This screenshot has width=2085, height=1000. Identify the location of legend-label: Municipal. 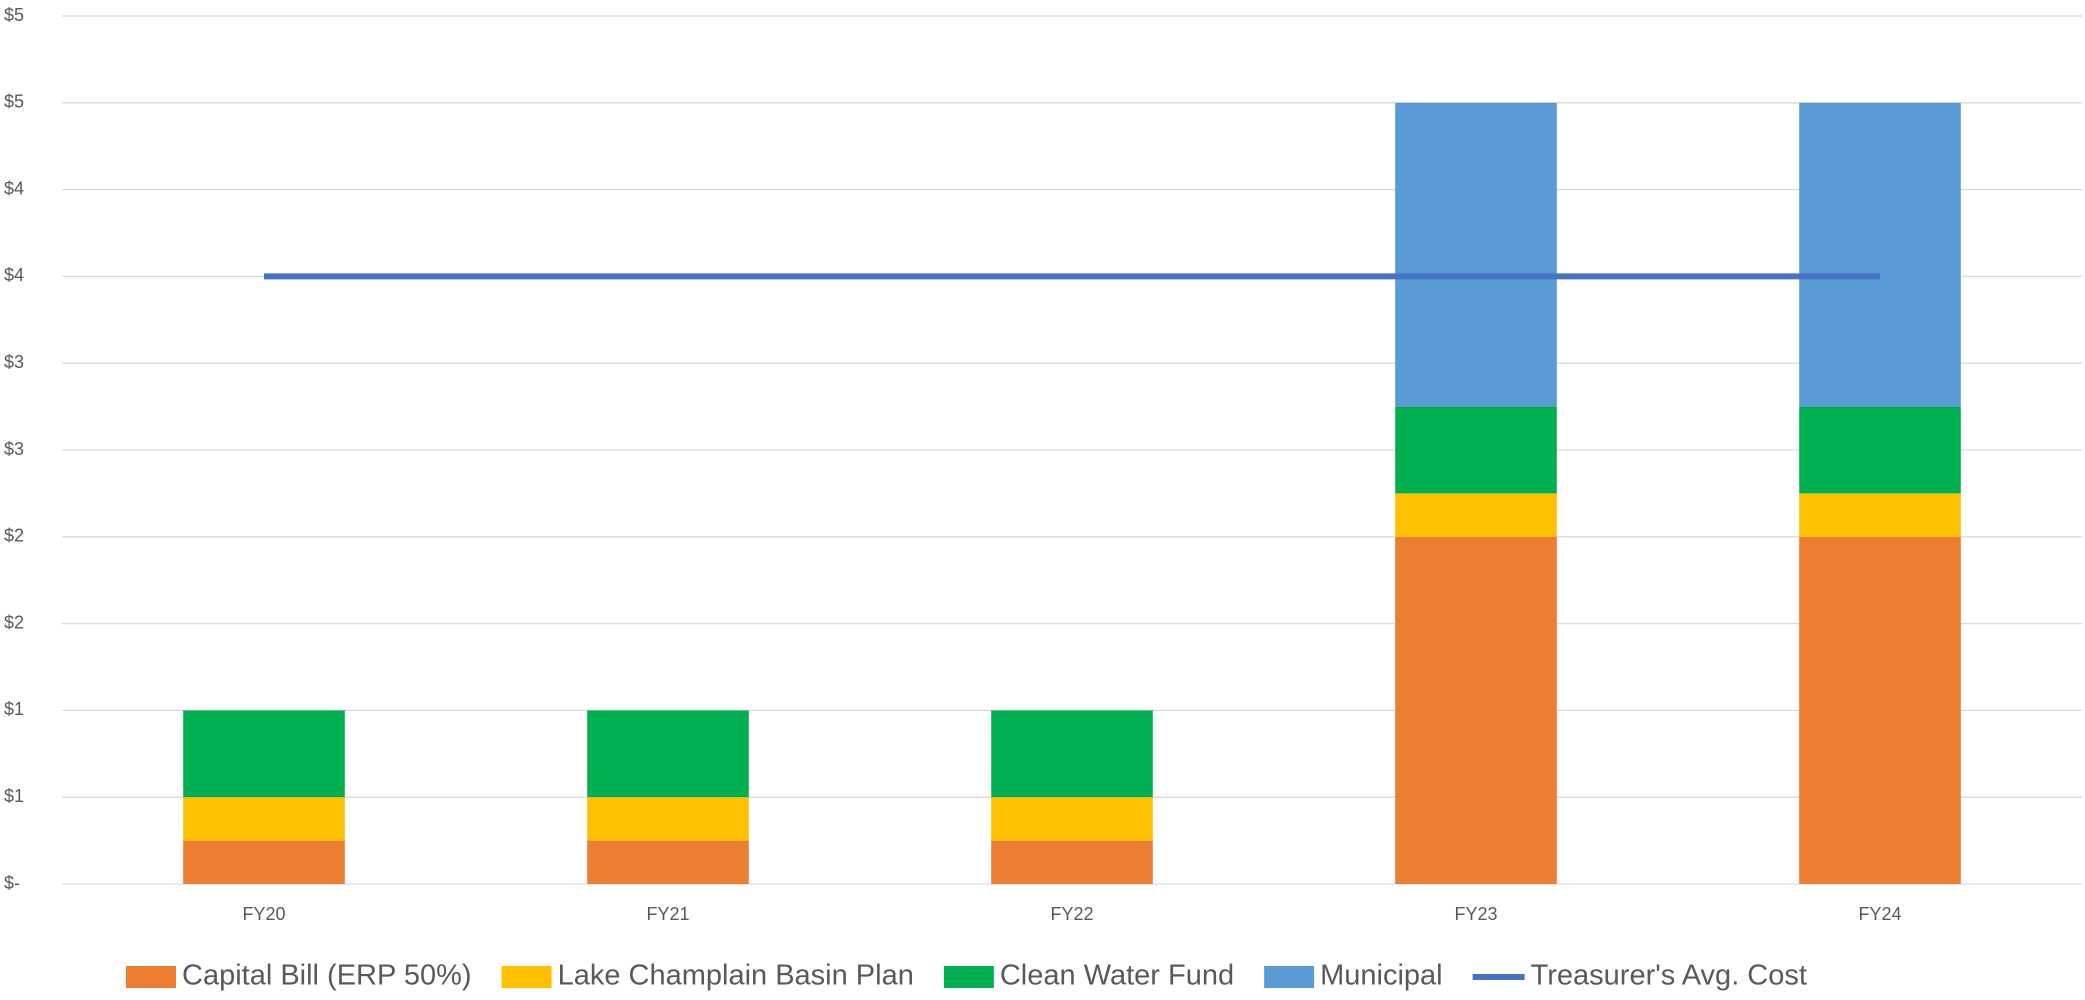
(1381, 976).